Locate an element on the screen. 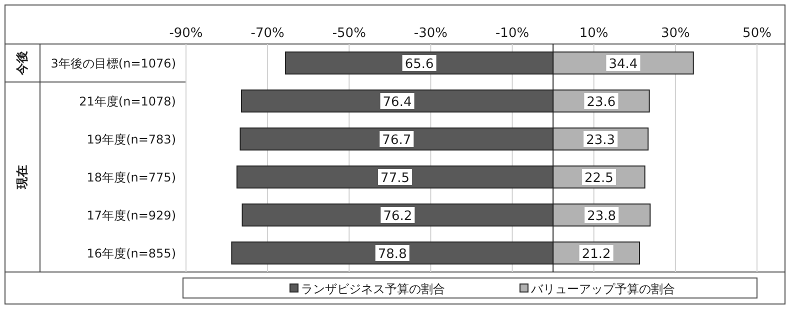  x-tick-label: 10% is located at coordinates (593, 33).